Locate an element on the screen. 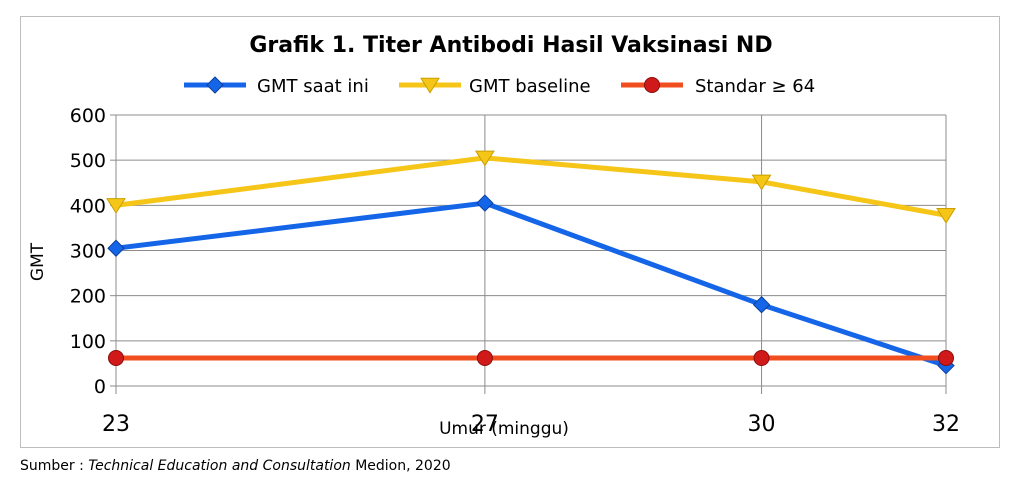 The image size is (1024, 484). y-axis-label: GMT is located at coordinates (38, 261).